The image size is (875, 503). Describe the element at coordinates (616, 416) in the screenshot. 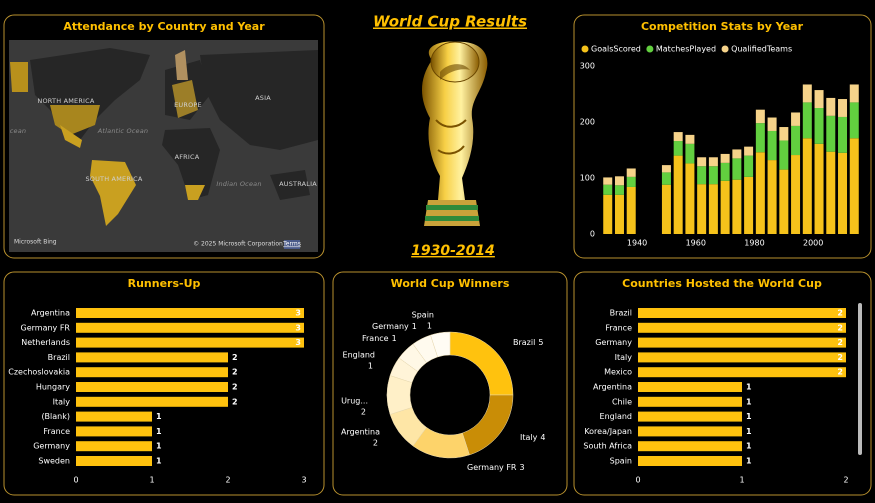

I see `category-label: England` at that location.